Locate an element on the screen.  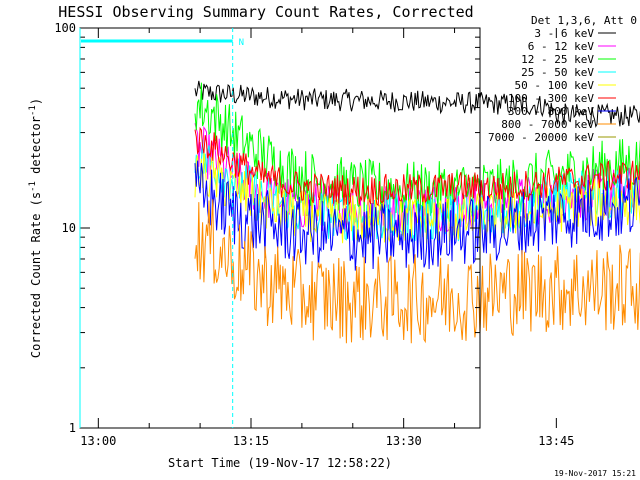
legend-entry-label-5: 100 - 300 keV is located at coordinates (551, 98).